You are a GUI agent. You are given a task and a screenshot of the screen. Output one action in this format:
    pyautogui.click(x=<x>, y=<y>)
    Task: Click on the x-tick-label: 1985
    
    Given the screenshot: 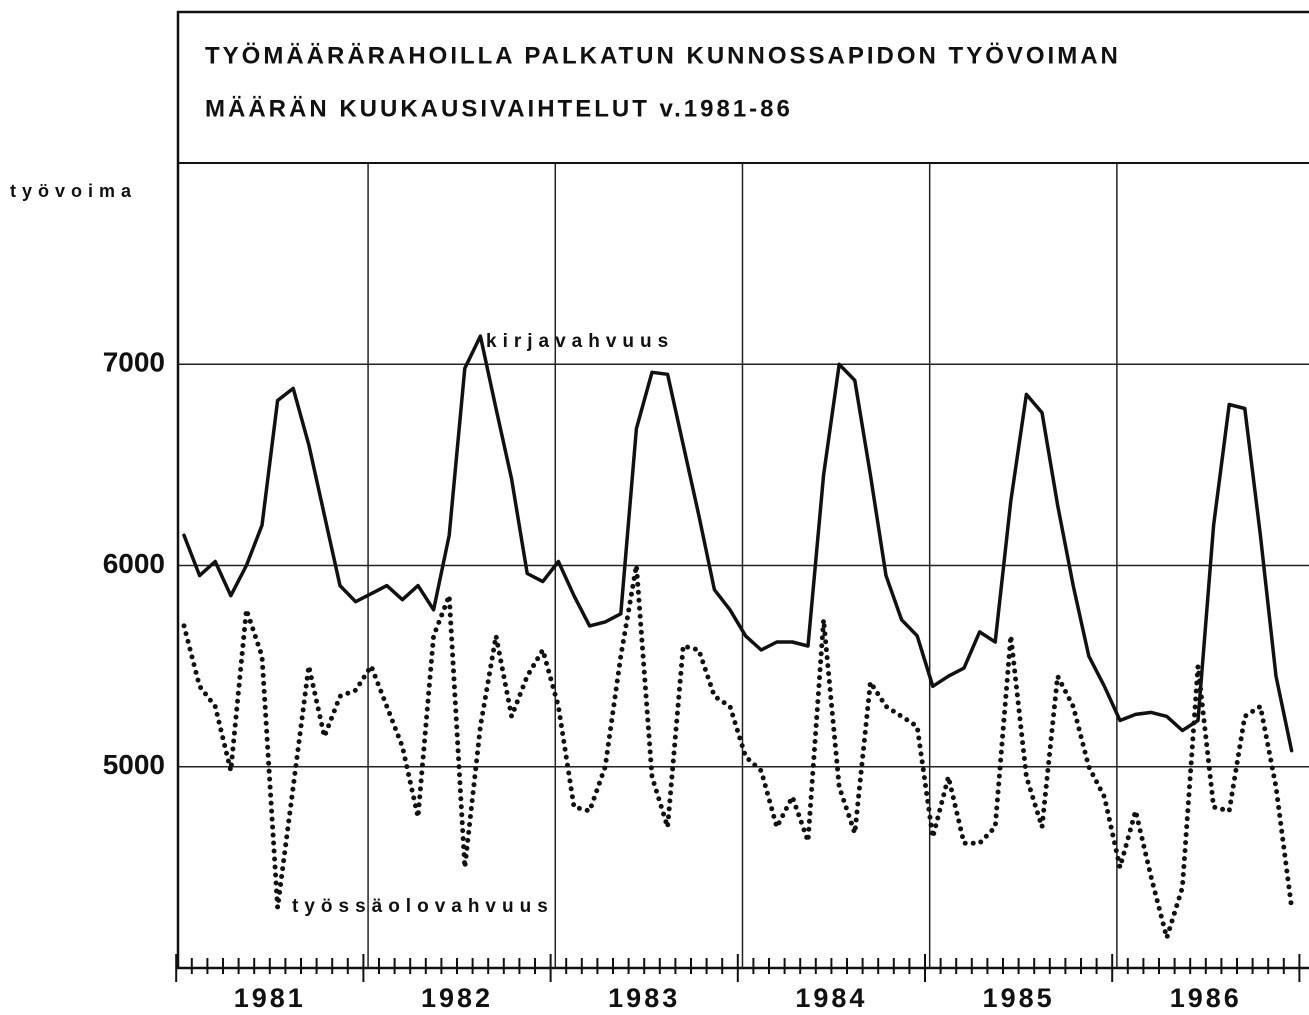 What is the action you would take?
    pyautogui.click(x=1019, y=998)
    